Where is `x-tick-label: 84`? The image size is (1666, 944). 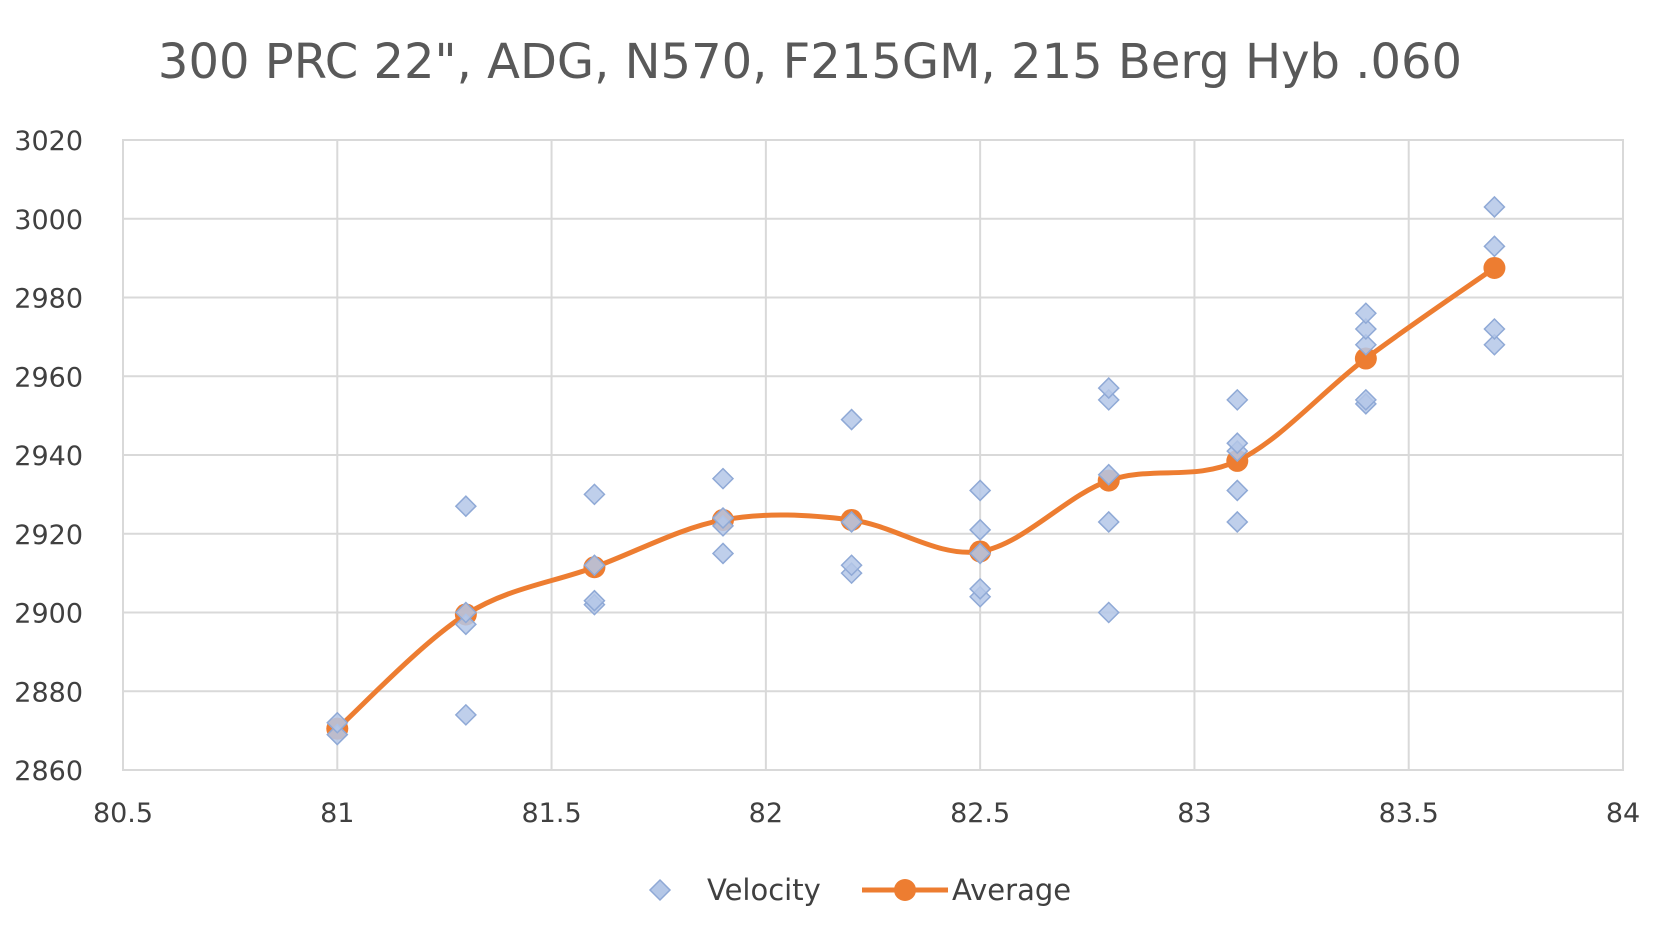 x-tick-label: 84 is located at coordinates (1623, 813).